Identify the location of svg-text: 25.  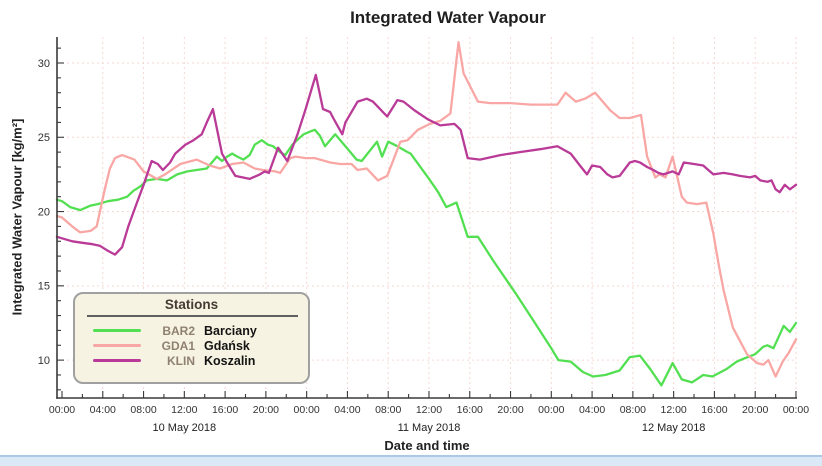
(44, 138).